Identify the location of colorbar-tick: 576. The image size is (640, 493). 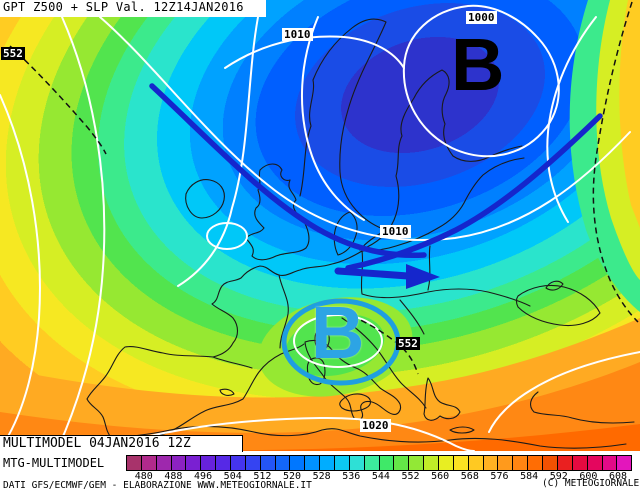
(499, 476).